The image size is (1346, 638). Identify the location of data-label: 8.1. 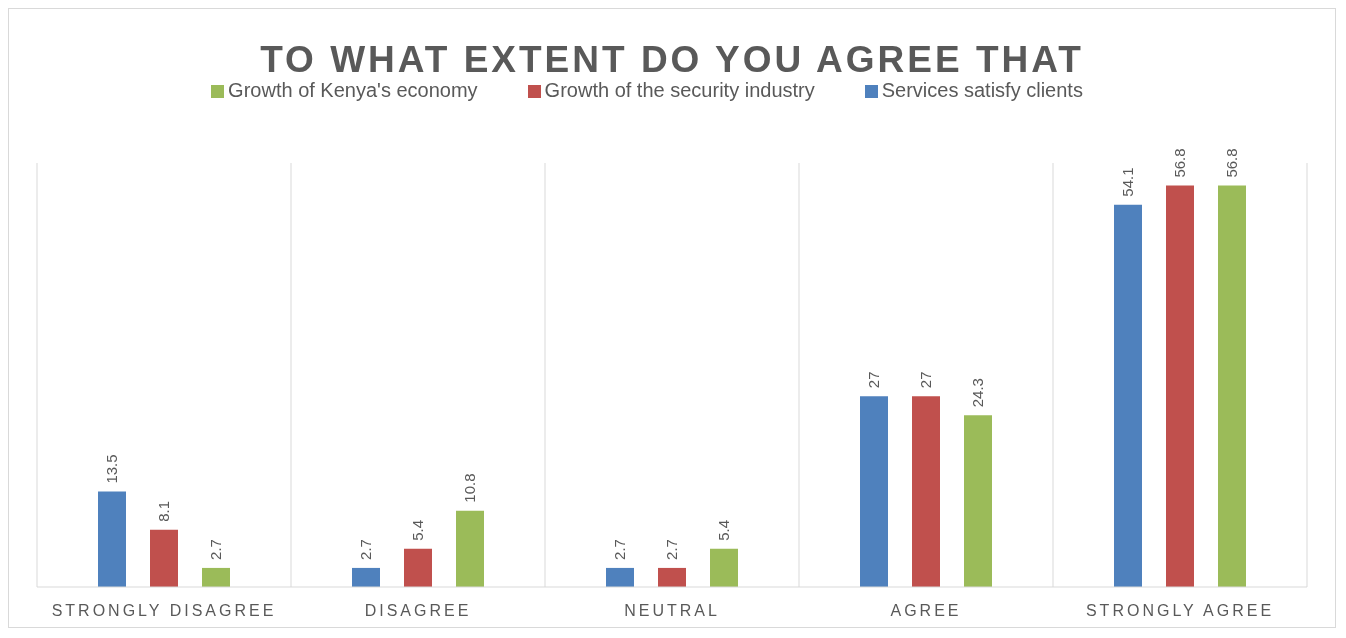
(164, 511).